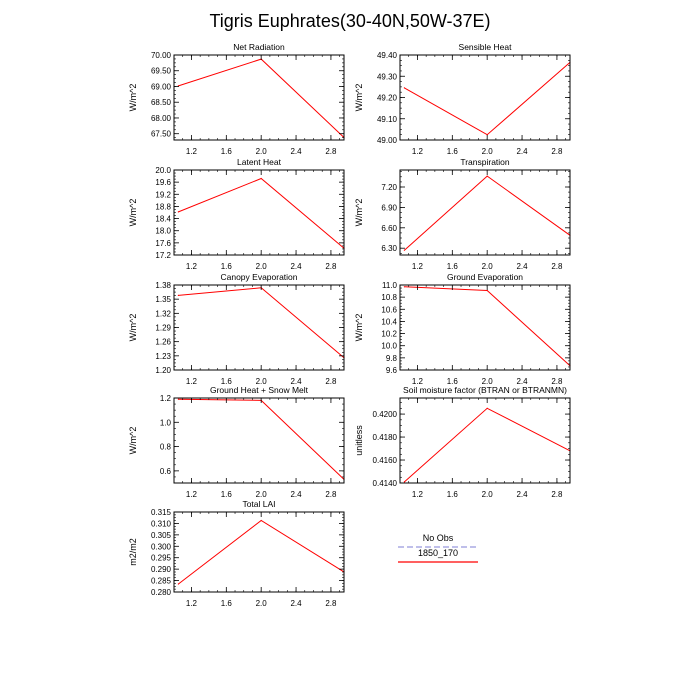 This screenshot has height=700, width=700. Describe the element at coordinates (161, 558) in the screenshot. I see `y-tick-label: 0.295` at that location.